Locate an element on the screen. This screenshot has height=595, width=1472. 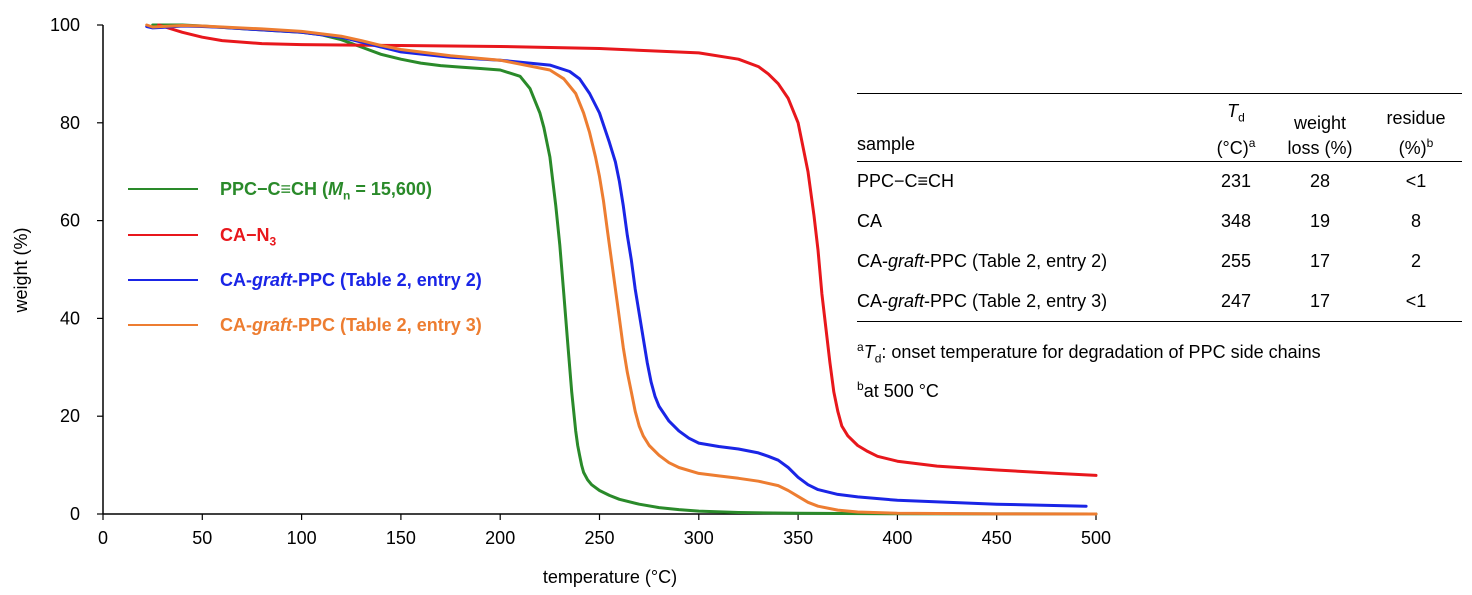
cell-td: 231 is located at coordinates (1236, 181).